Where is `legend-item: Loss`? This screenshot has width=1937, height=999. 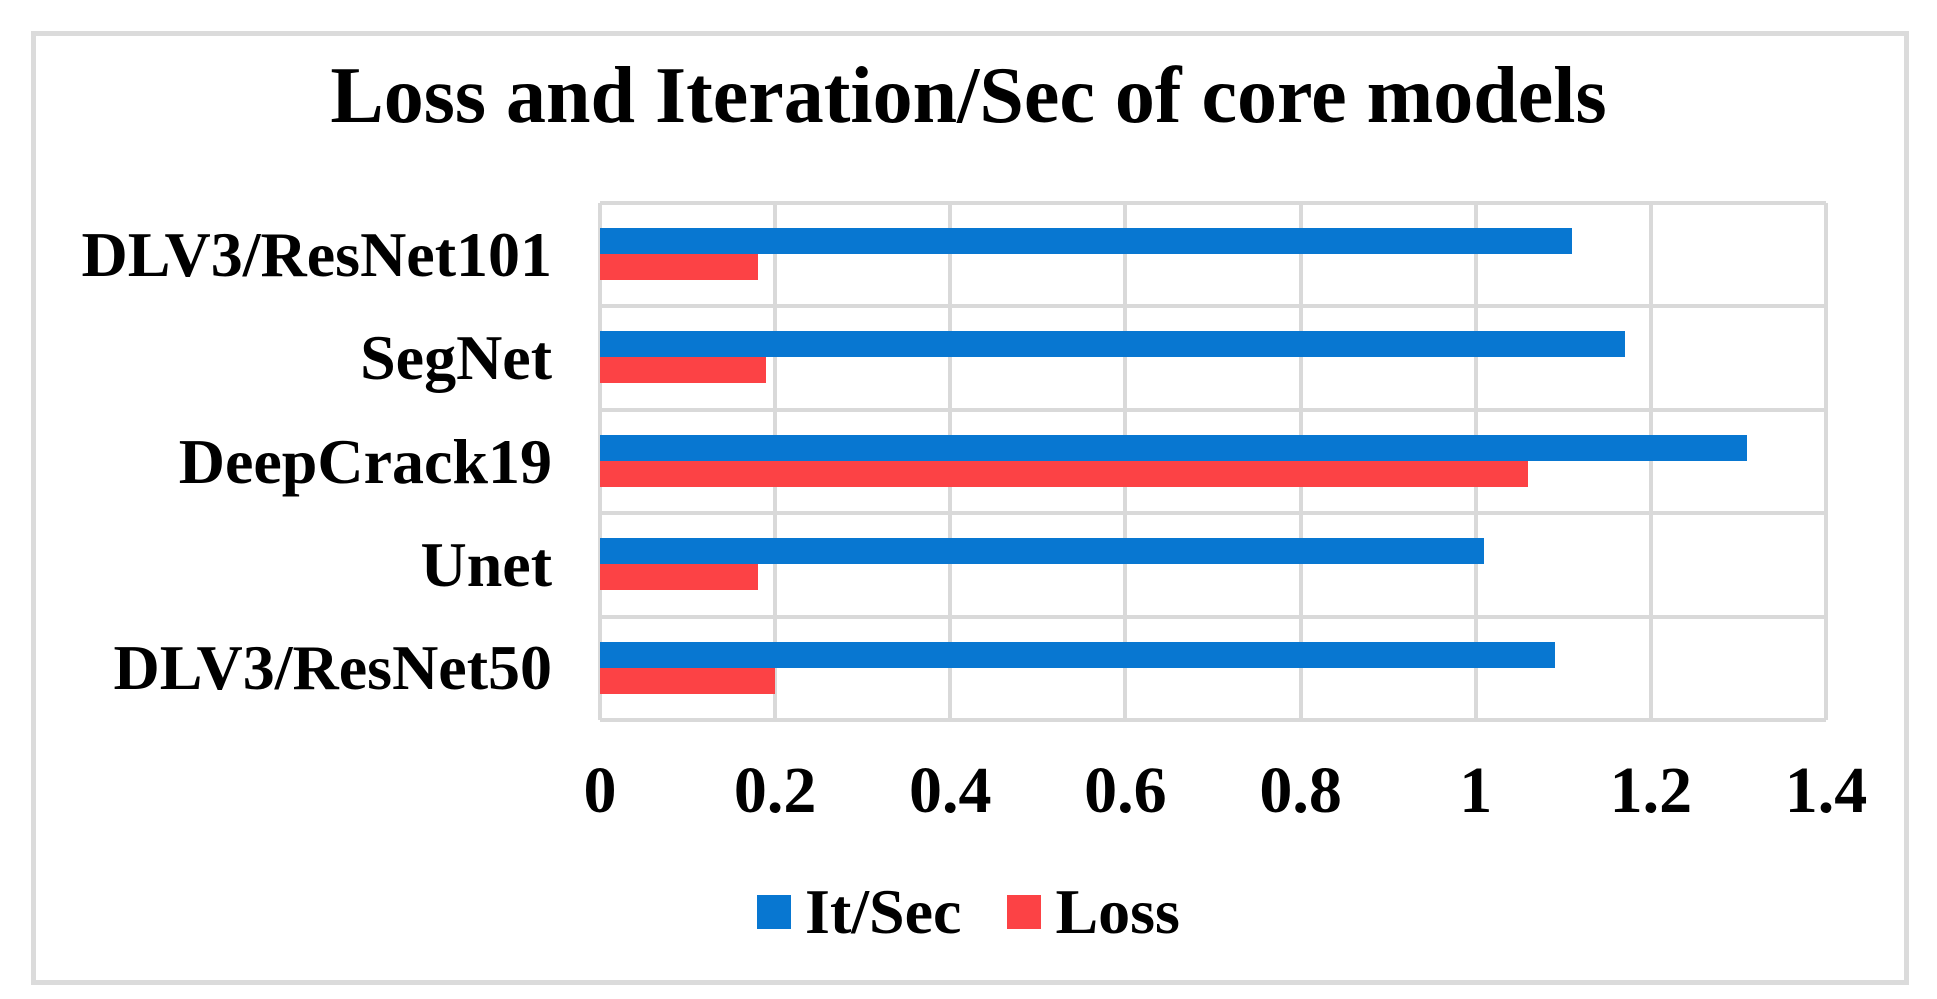
legend-item: Loss is located at coordinates (1093, 912).